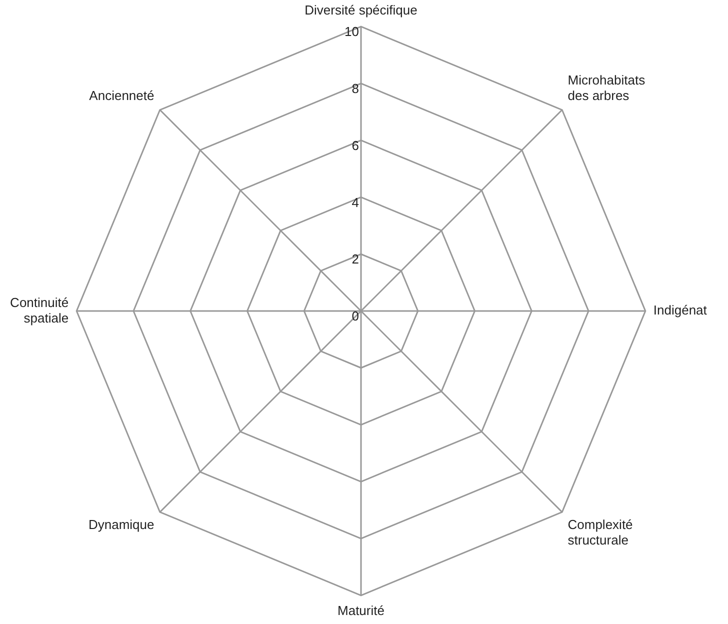  What do you see at coordinates (355, 259) in the screenshot?
I see `y-tick-label: 2` at bounding box center [355, 259].